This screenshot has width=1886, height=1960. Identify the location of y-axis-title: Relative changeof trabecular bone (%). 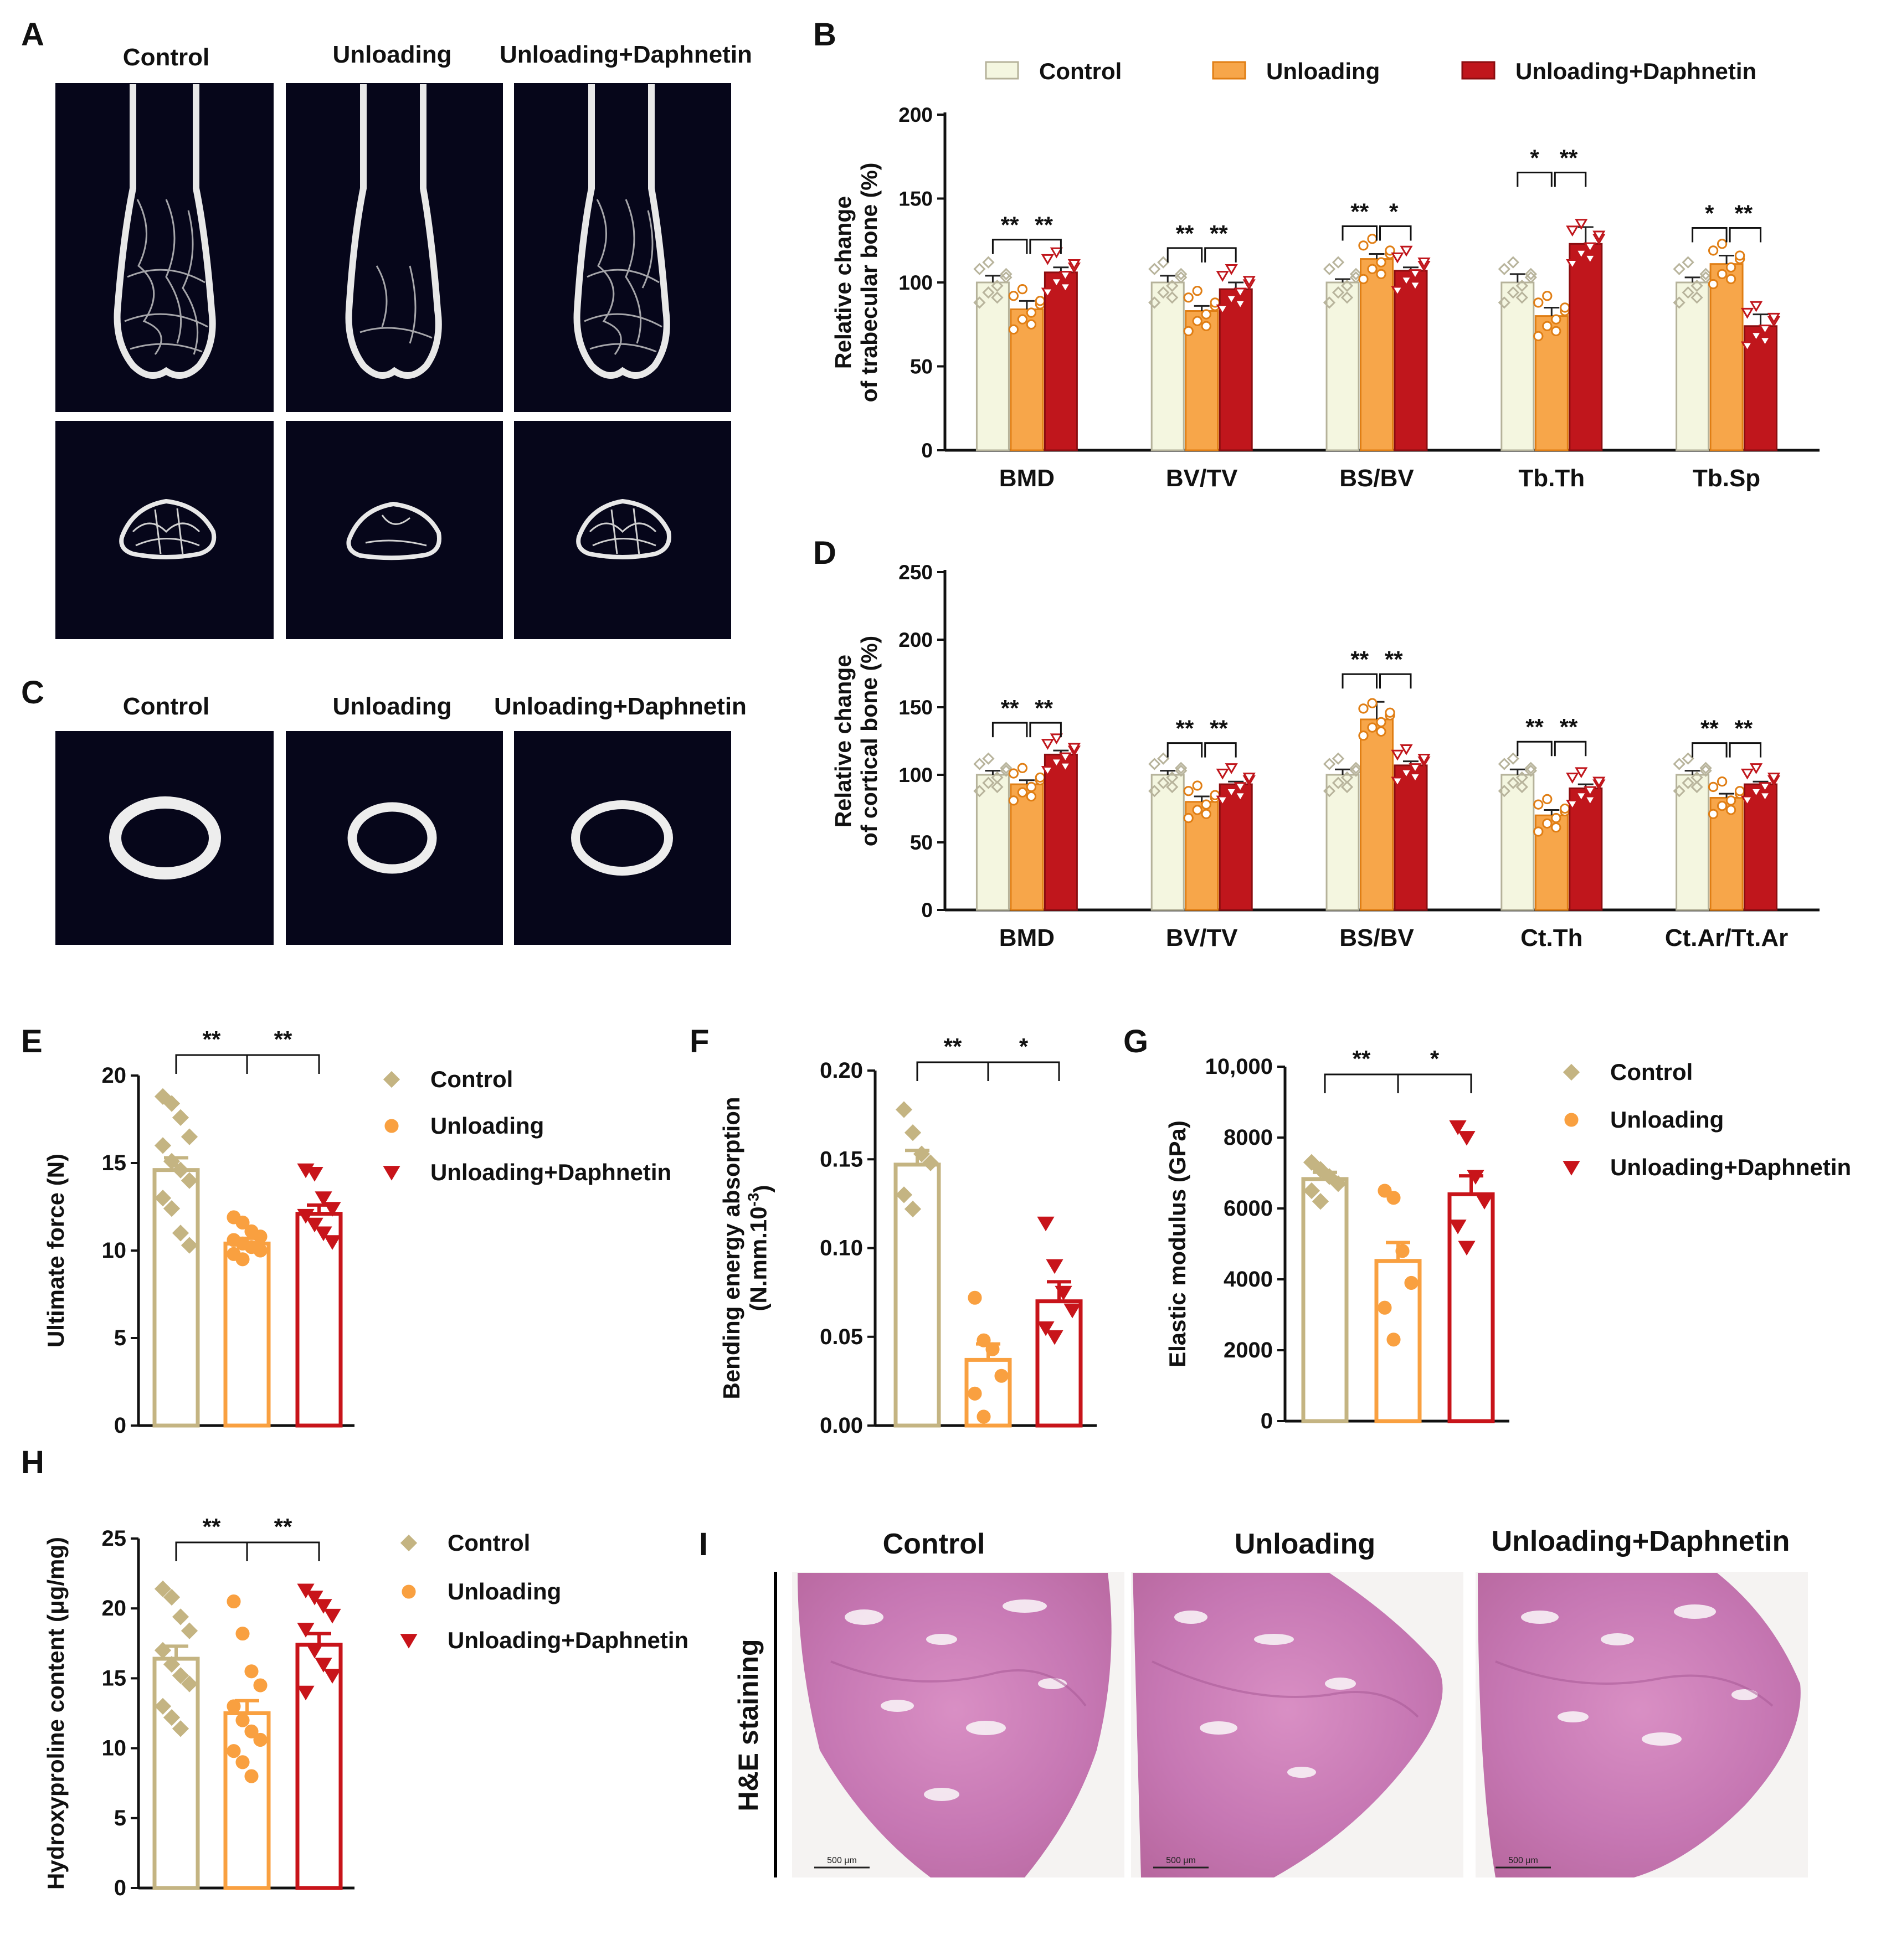
(856, 283).